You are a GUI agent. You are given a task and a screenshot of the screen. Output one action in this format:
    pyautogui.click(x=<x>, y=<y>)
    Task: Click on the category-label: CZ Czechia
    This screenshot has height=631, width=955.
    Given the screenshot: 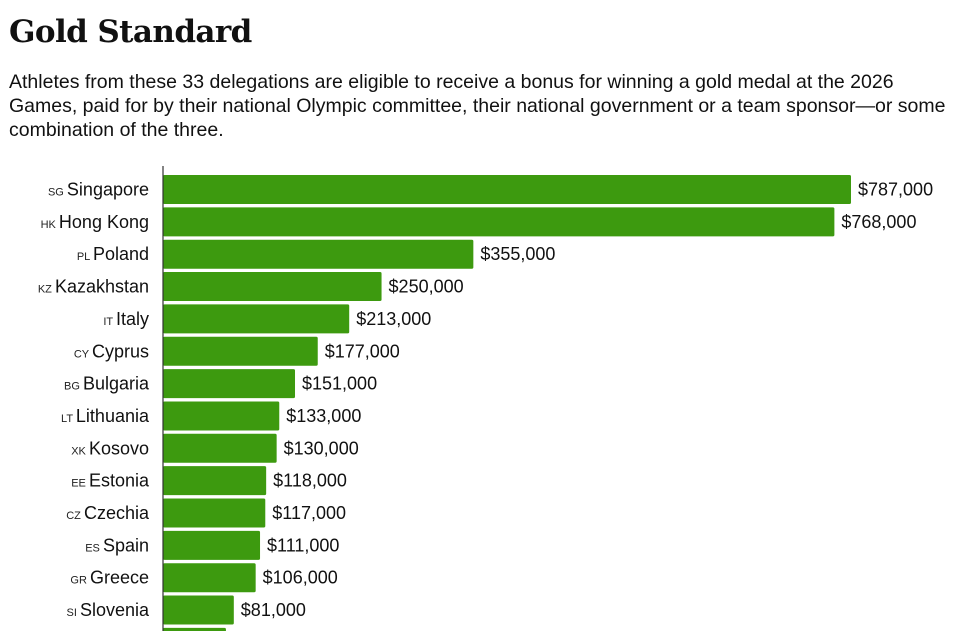 What is the action you would take?
    pyautogui.click(x=108, y=513)
    